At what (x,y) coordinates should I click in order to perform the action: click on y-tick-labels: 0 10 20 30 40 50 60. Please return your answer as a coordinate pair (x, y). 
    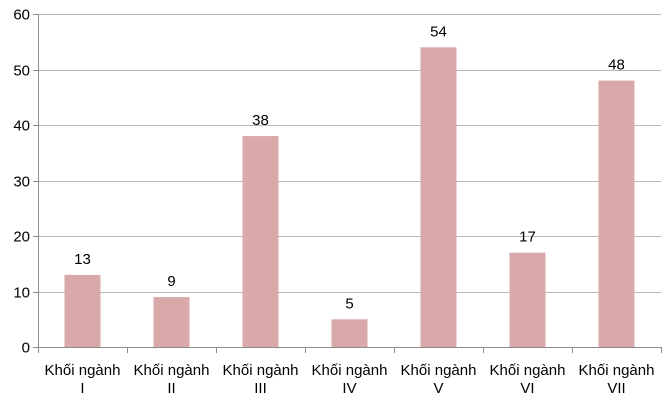
    Looking at the image, I should click on (21, 182).